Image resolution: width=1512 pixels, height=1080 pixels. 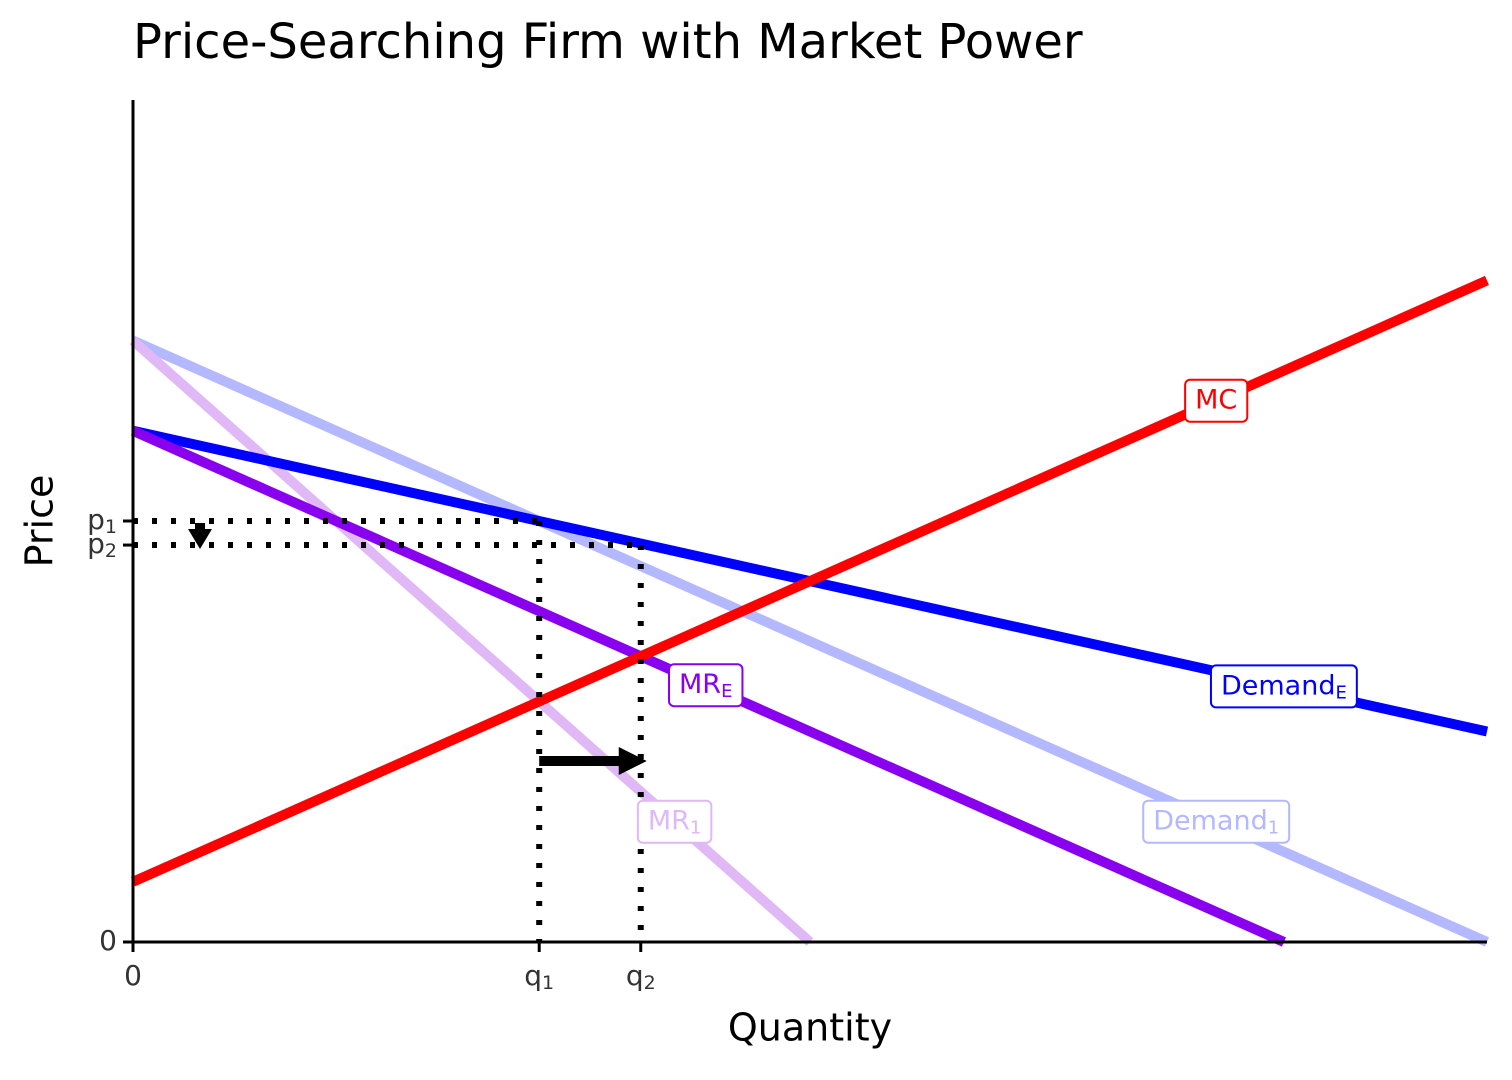 I want to click on y-axis-title: Price, so click(x=40, y=521).